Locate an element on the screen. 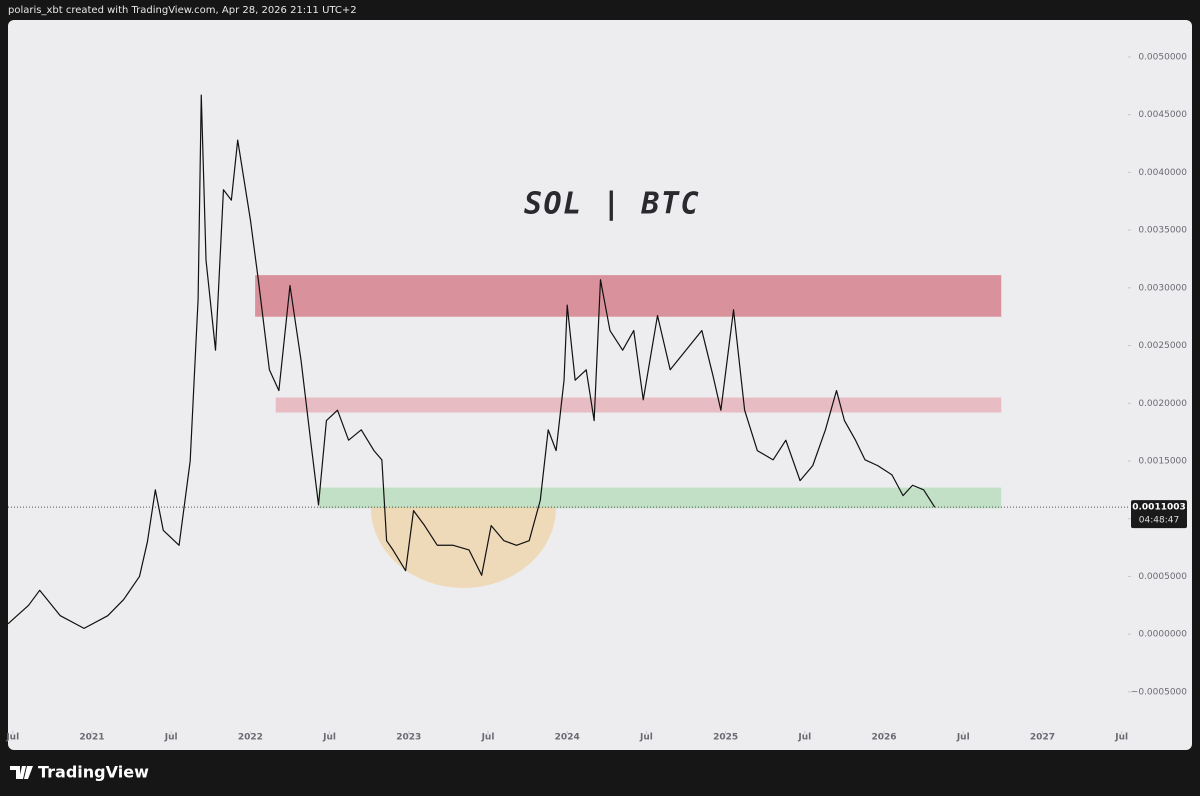 This screenshot has height=796, width=1200. y-tick-label: 0.0015000 is located at coordinates (1162, 462).